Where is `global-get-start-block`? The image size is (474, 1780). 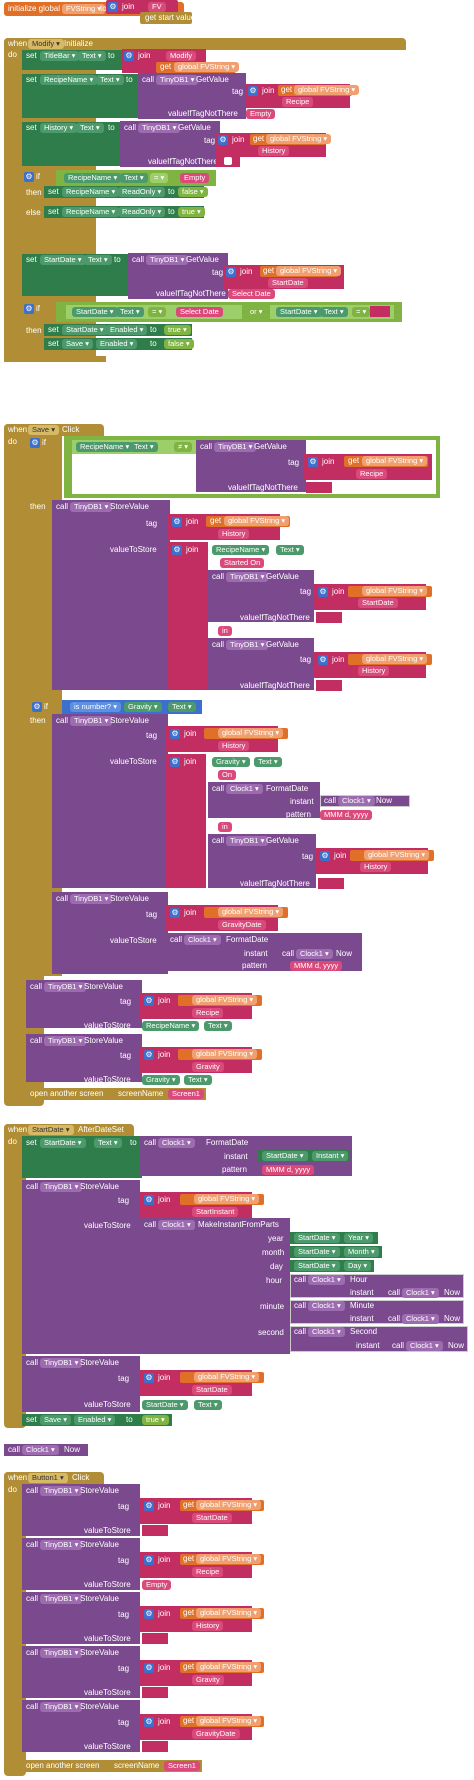 global-get-start-block is located at coordinates (166, 18).